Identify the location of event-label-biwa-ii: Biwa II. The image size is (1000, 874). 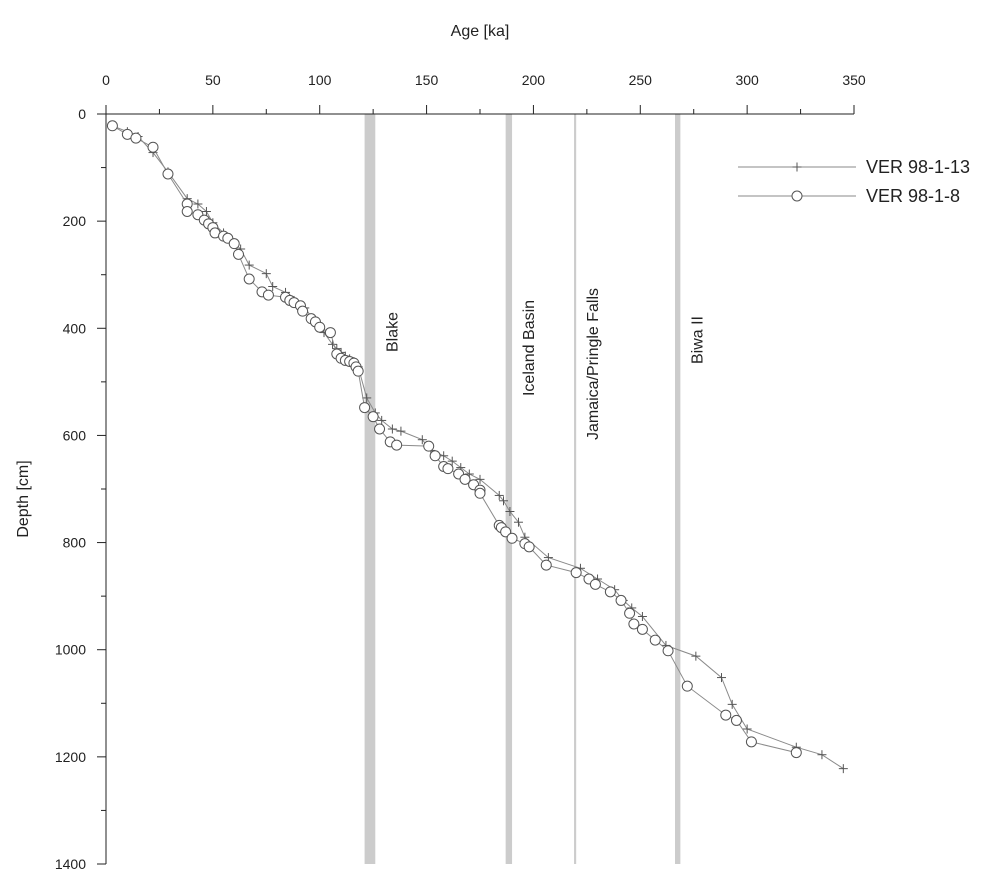
(697, 340).